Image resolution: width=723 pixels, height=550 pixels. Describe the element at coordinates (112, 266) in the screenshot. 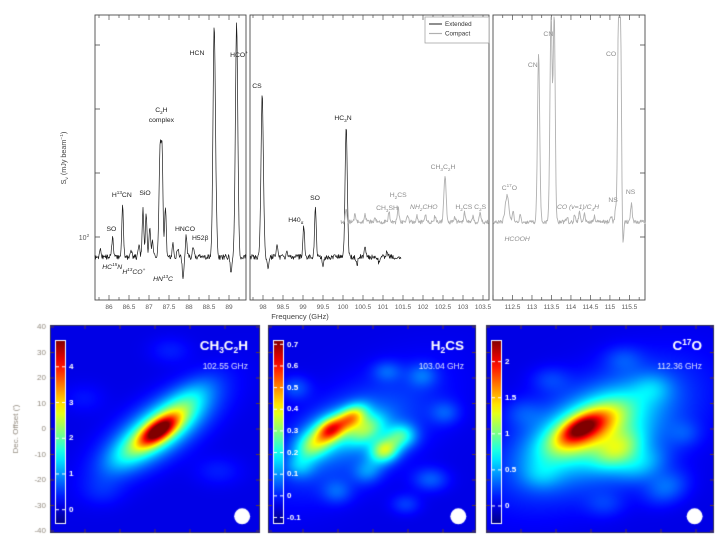

I see `line-label: HC15N` at that location.